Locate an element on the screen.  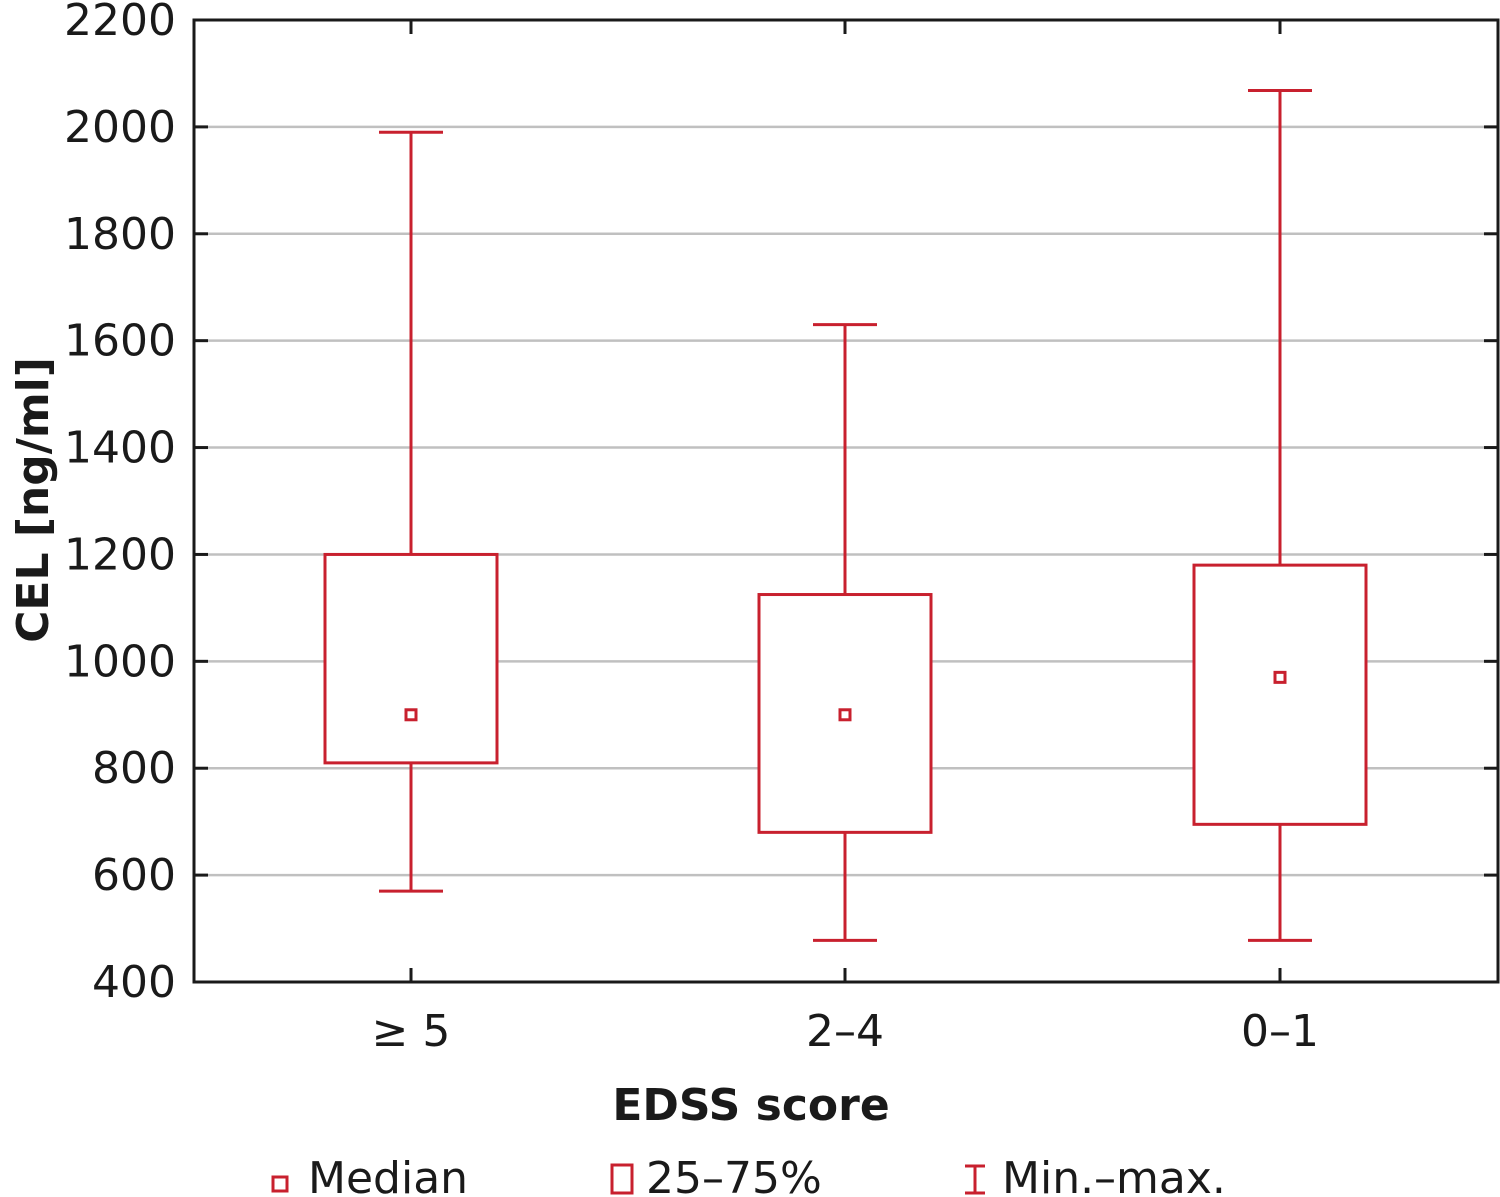
y-tick-label: 400 is located at coordinates (134, 982).